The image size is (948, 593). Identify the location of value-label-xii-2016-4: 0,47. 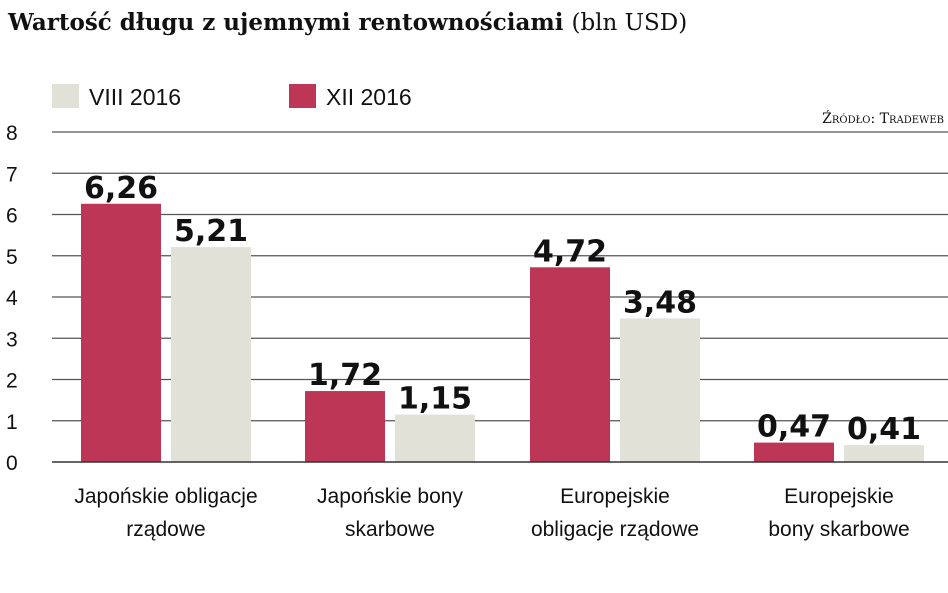
(794, 427).